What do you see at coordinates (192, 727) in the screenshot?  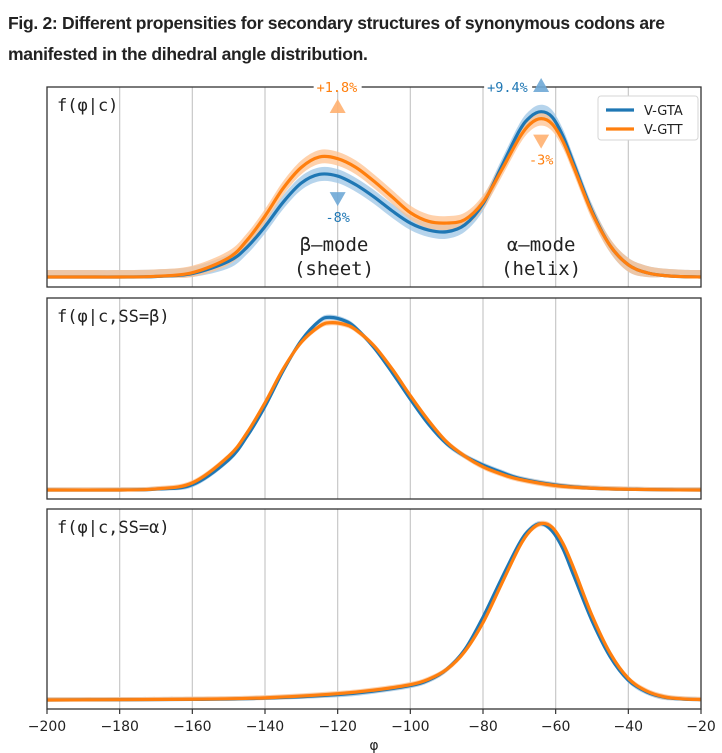 I see `x-tick-label: −160` at bounding box center [192, 727].